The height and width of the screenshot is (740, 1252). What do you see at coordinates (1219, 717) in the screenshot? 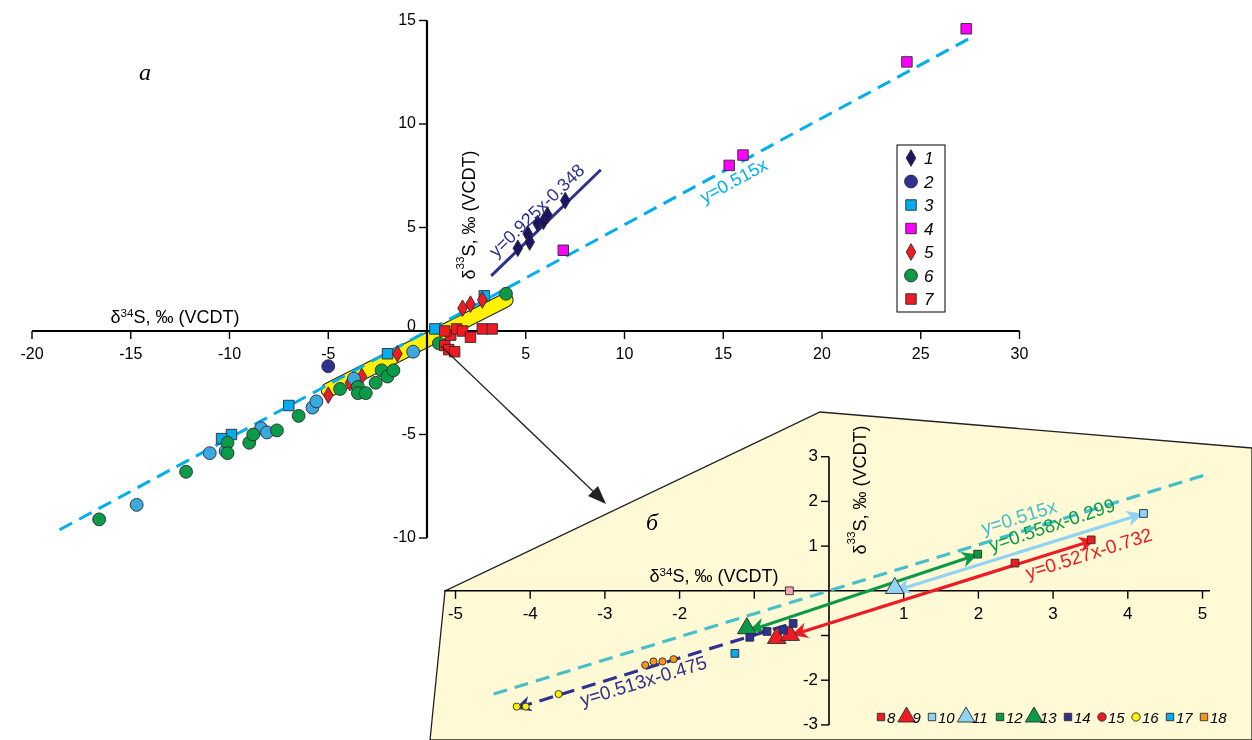
I see `legend-label: 18` at bounding box center [1219, 717].